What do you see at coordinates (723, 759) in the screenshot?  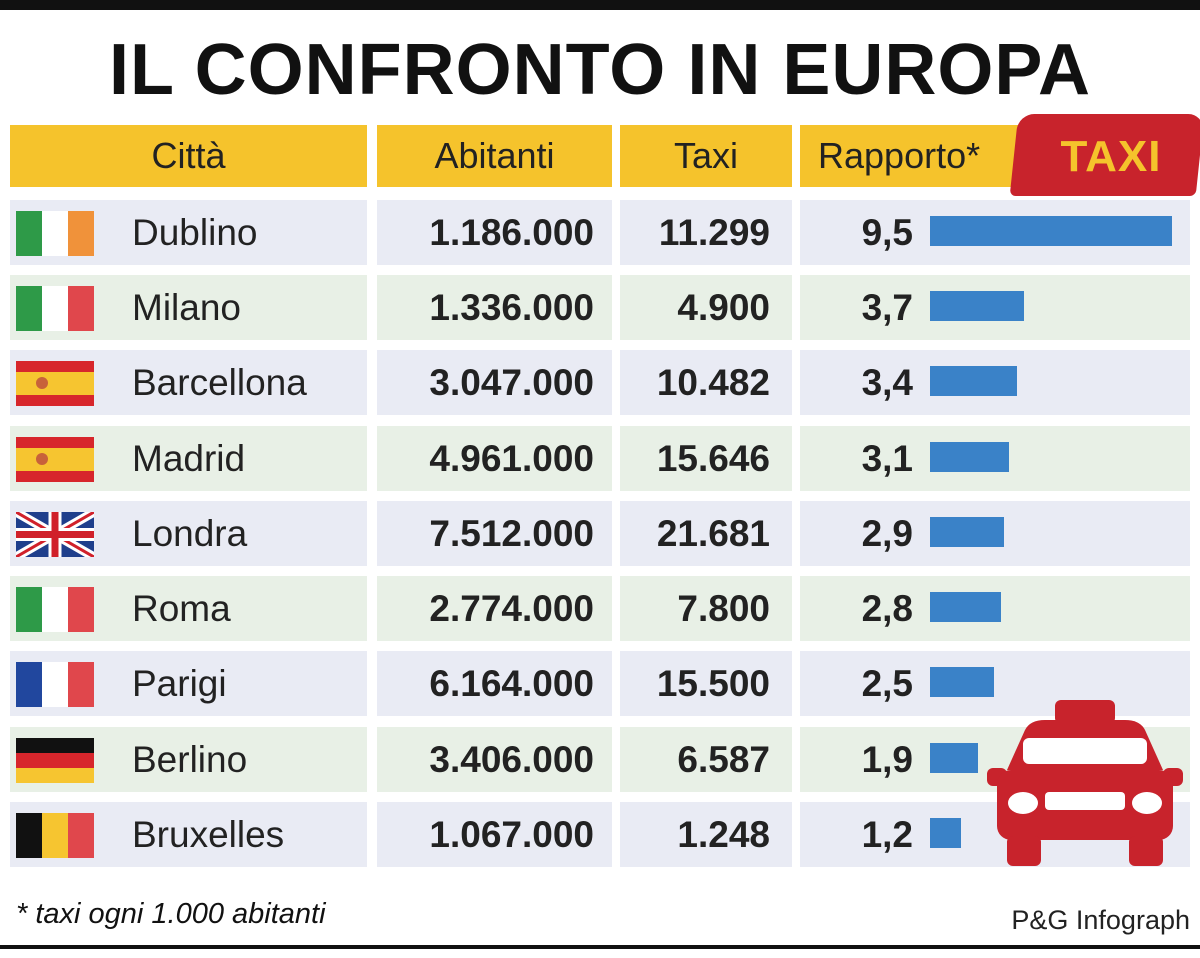 I see `taxi-value: 6.587` at bounding box center [723, 759].